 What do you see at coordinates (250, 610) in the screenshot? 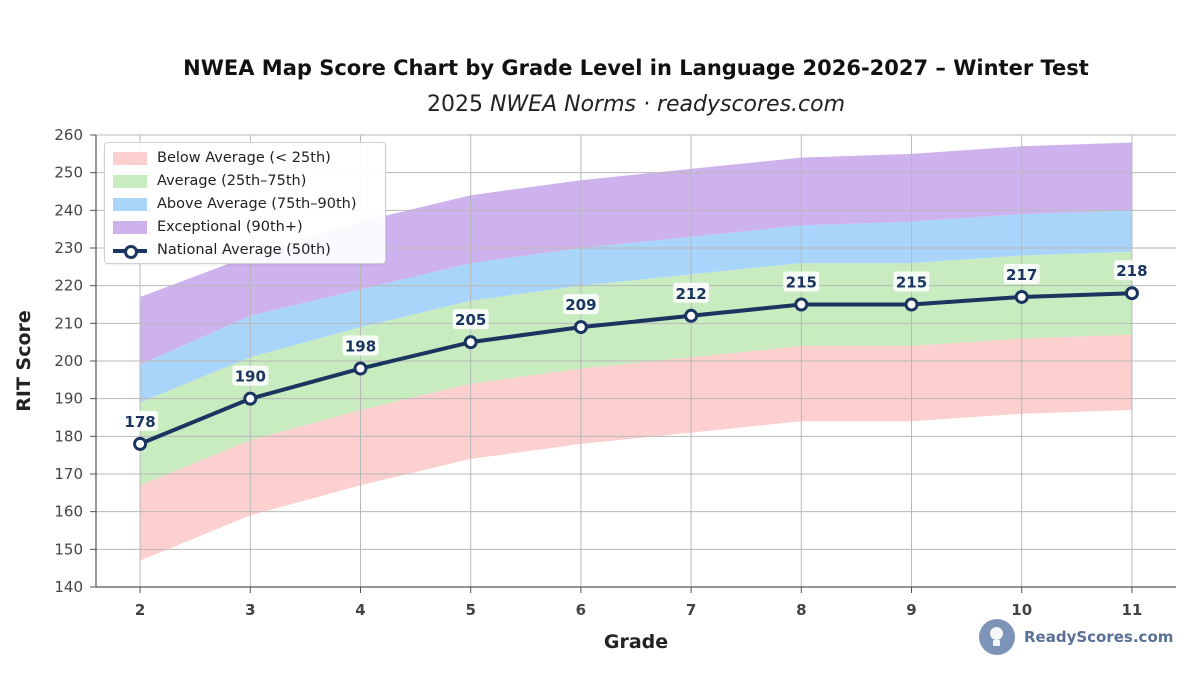
I see `x-tick-label: 3` at bounding box center [250, 610].